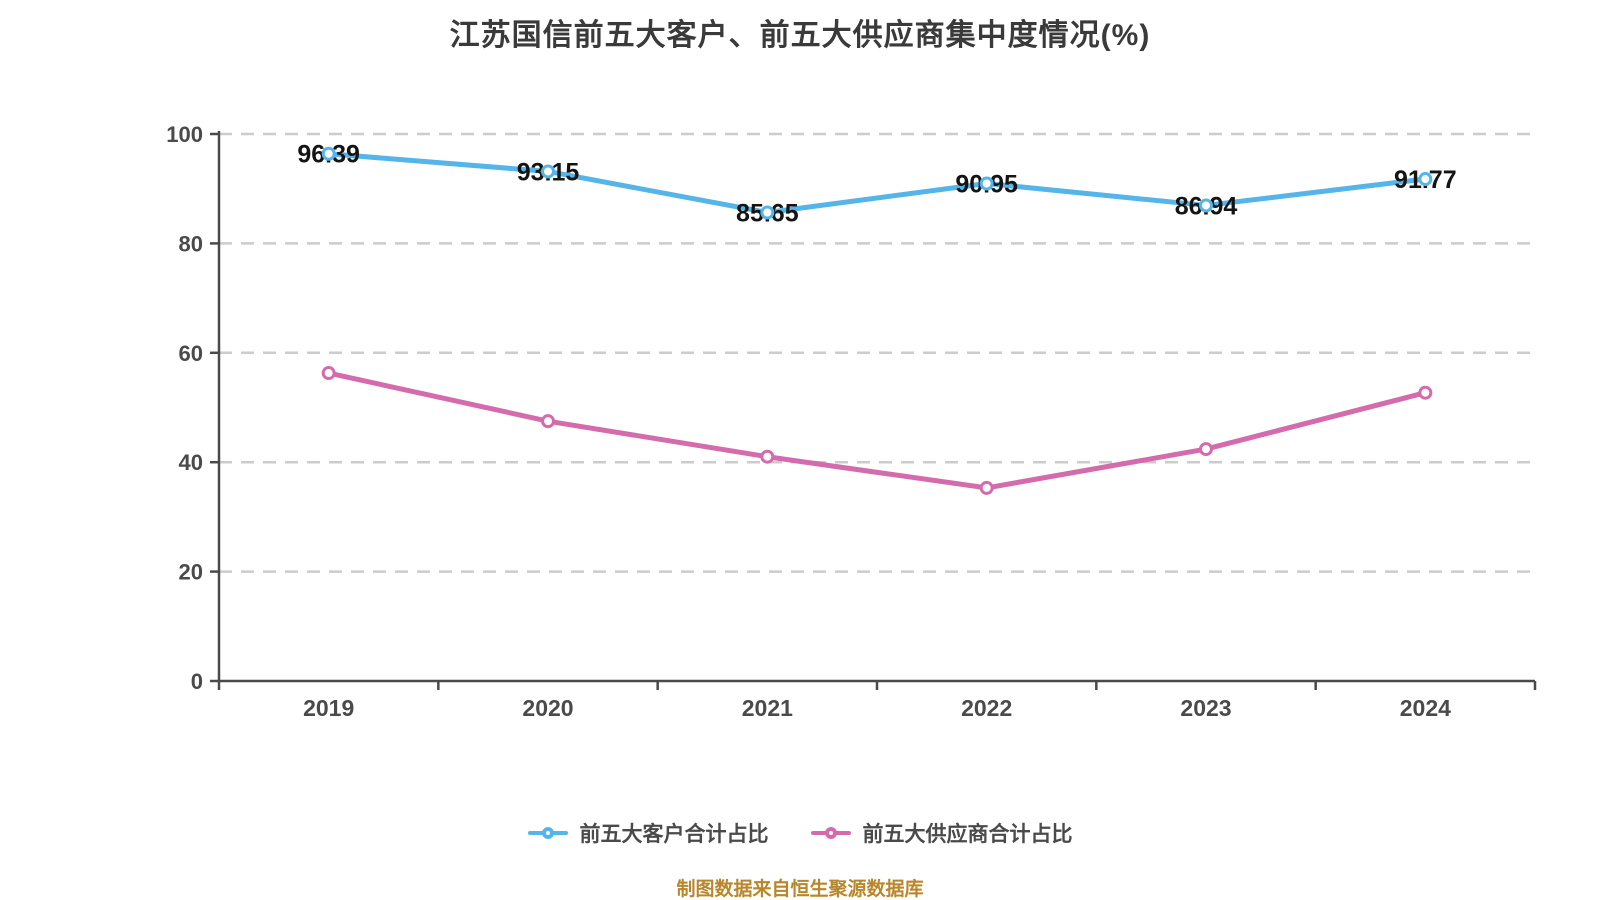 The image size is (1600, 900). I want to click on legend-item-customers: 前五大客户合计占比, so click(648, 833).